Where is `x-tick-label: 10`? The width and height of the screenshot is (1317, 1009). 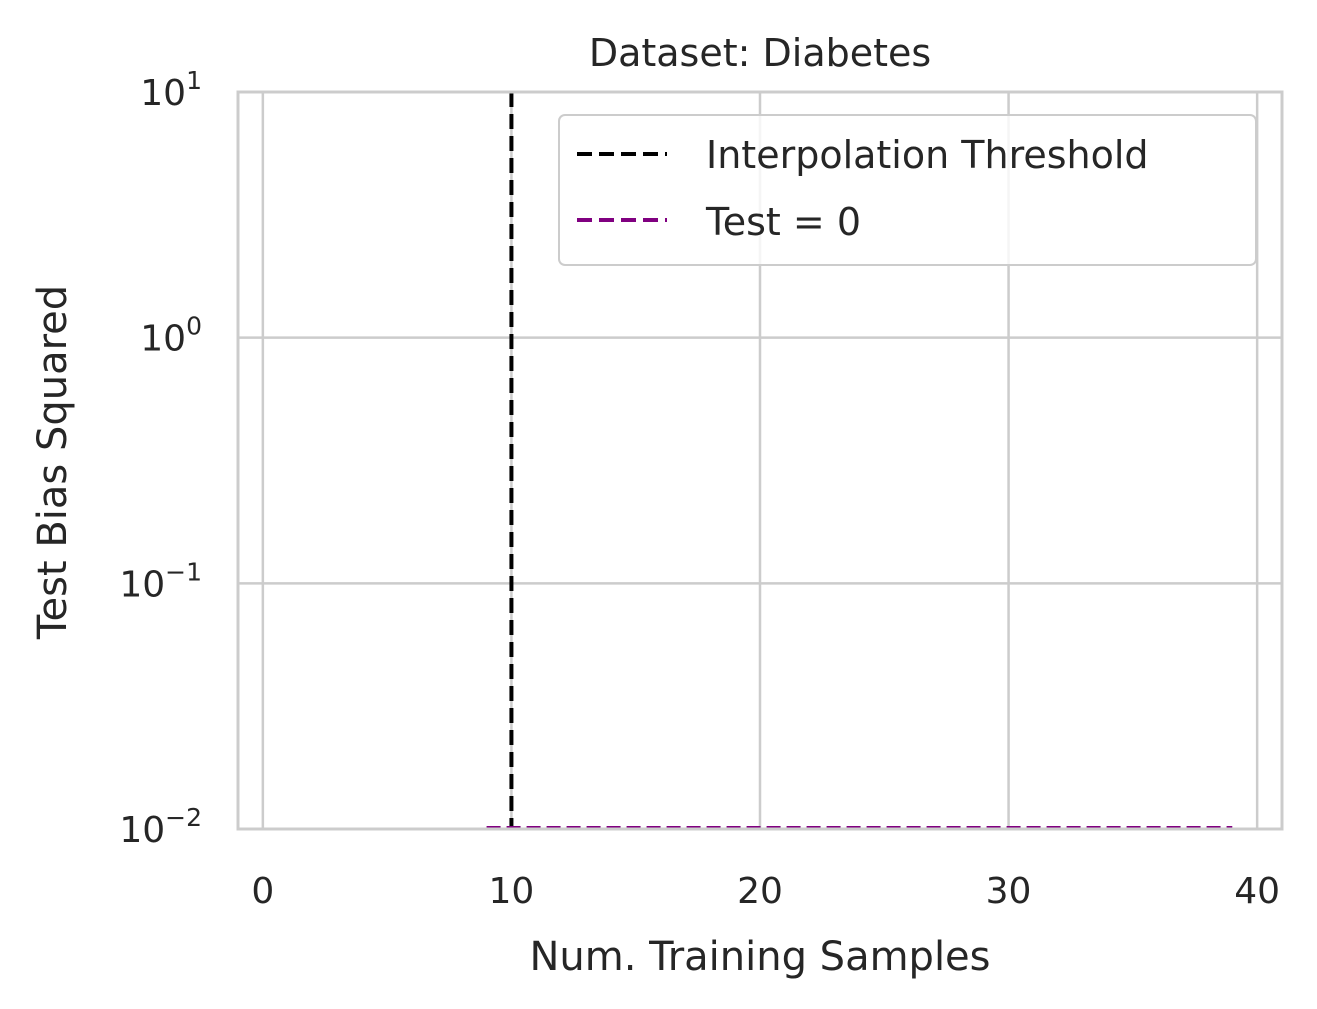 x-tick-label: 10 is located at coordinates (512, 891).